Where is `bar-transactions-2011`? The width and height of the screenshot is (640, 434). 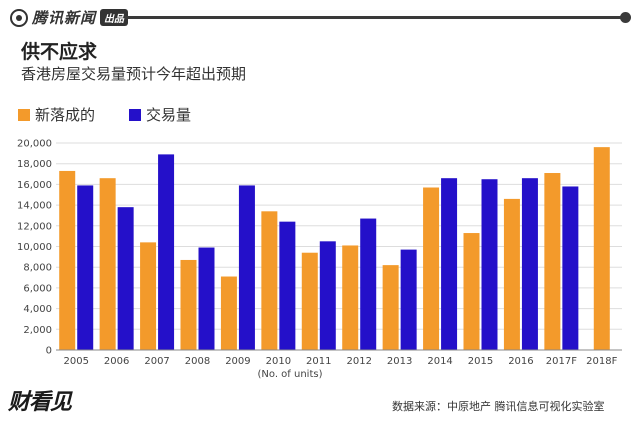
bar-transactions-2011 is located at coordinates (327, 295).